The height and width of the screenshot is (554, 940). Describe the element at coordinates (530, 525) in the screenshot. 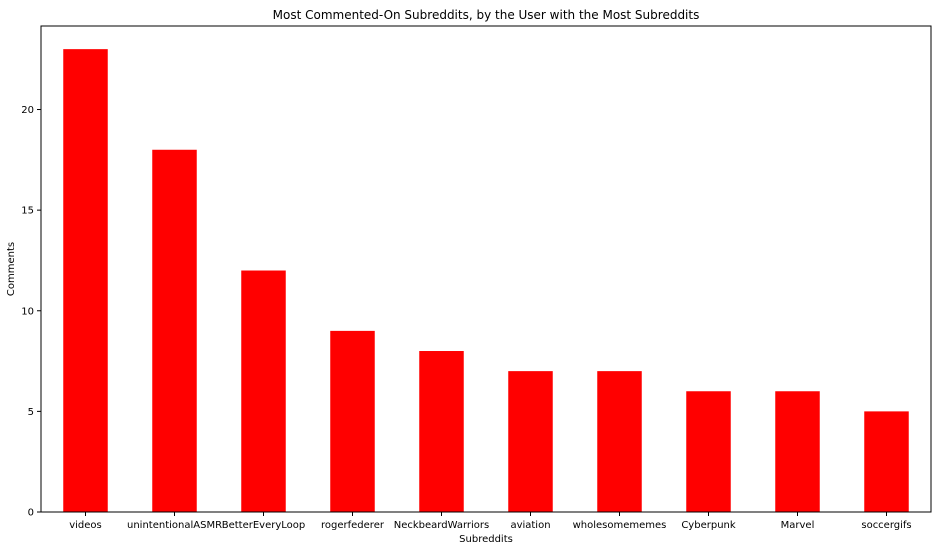

I see `x-tick-label: aviation` at that location.